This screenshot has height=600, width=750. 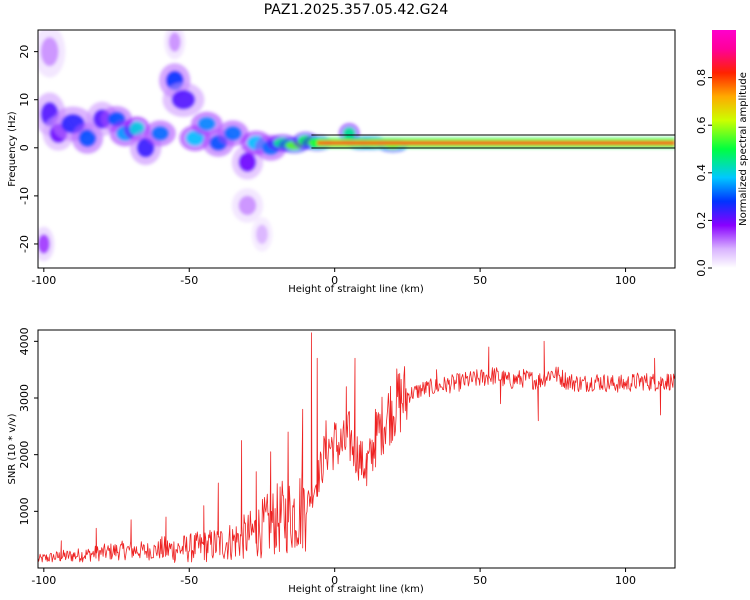 I want to click on snr-x-axis: -100 -50 0 50 100, so click(x=333, y=577).